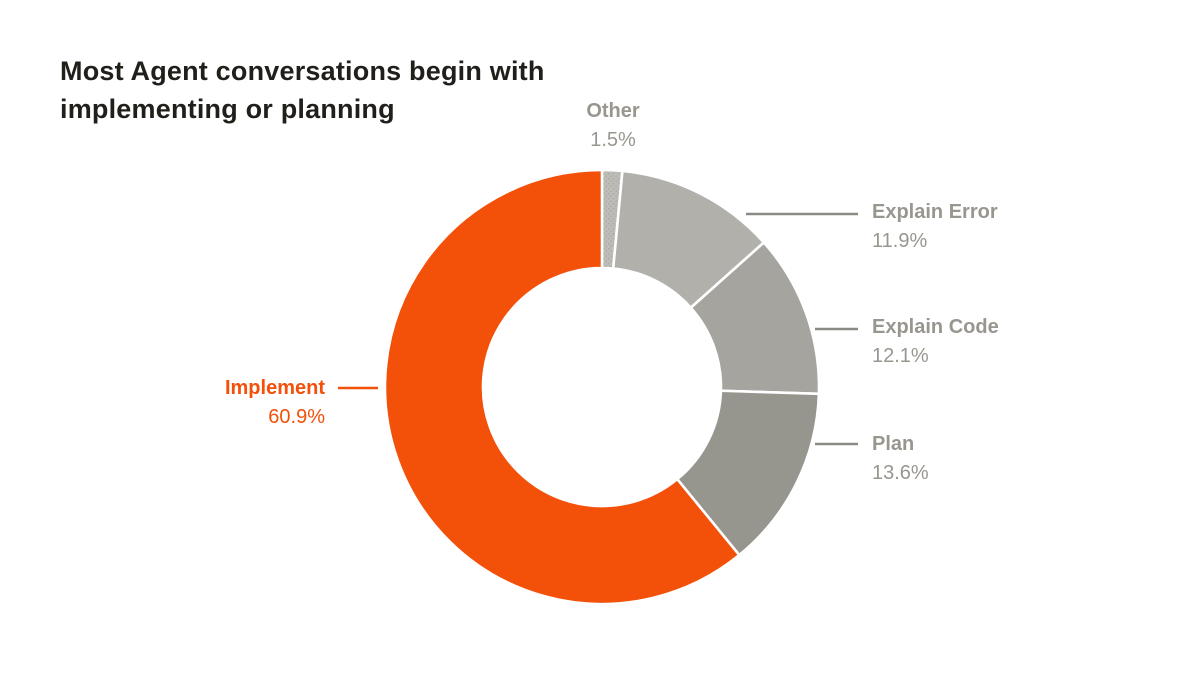 The image size is (1200, 675). What do you see at coordinates (935, 227) in the screenshot?
I see `slice-label-explain-error: Explain Error 11.9%` at bounding box center [935, 227].